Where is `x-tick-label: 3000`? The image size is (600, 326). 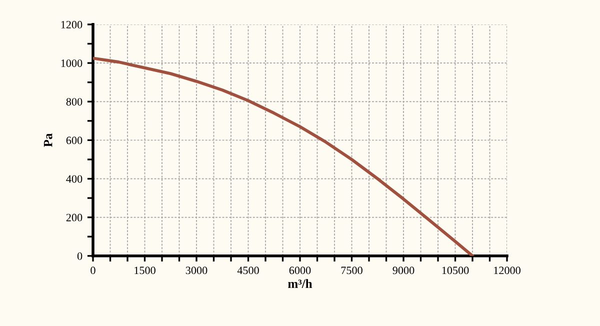
x-tick-label: 3000 is located at coordinates (197, 270).